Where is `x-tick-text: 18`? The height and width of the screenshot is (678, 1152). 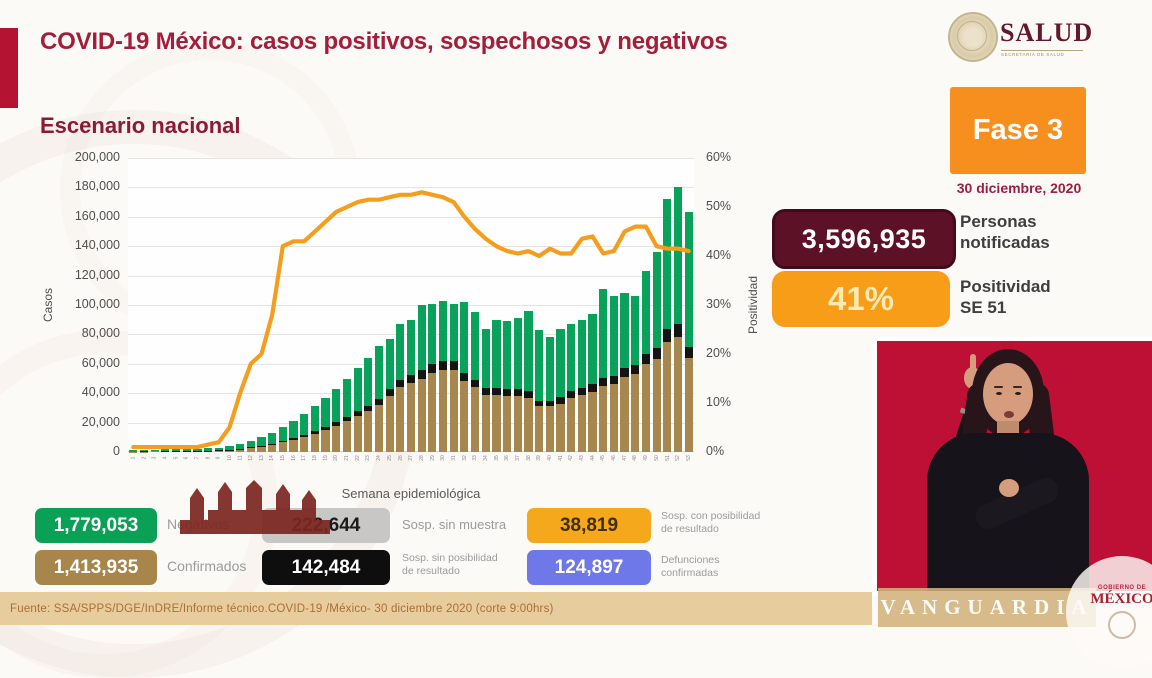
x-tick-text: 18 is located at coordinates (315, 458).